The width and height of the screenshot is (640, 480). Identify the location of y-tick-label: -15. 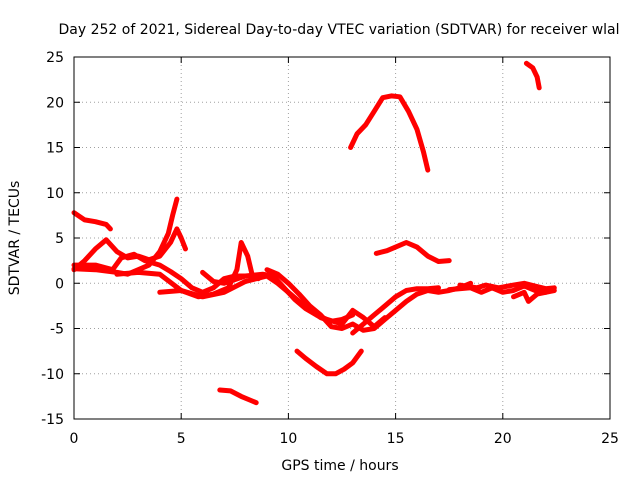
(52, 420).